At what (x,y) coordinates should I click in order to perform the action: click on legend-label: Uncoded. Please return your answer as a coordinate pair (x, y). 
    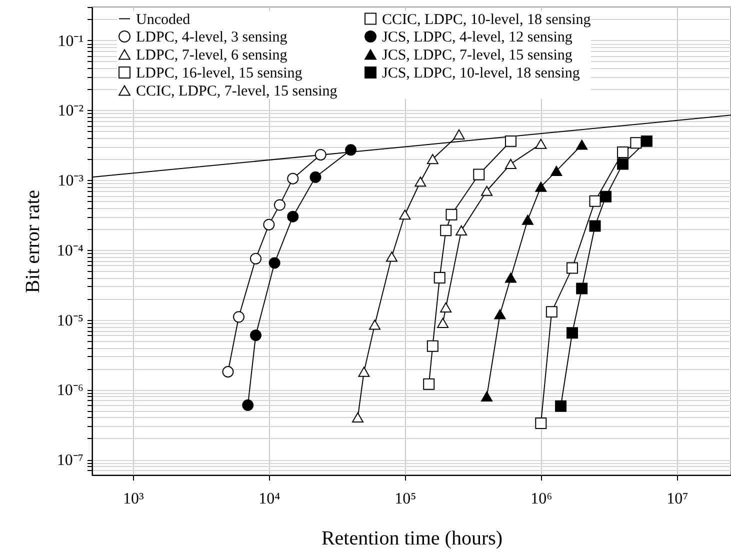
    Looking at the image, I should click on (163, 20).